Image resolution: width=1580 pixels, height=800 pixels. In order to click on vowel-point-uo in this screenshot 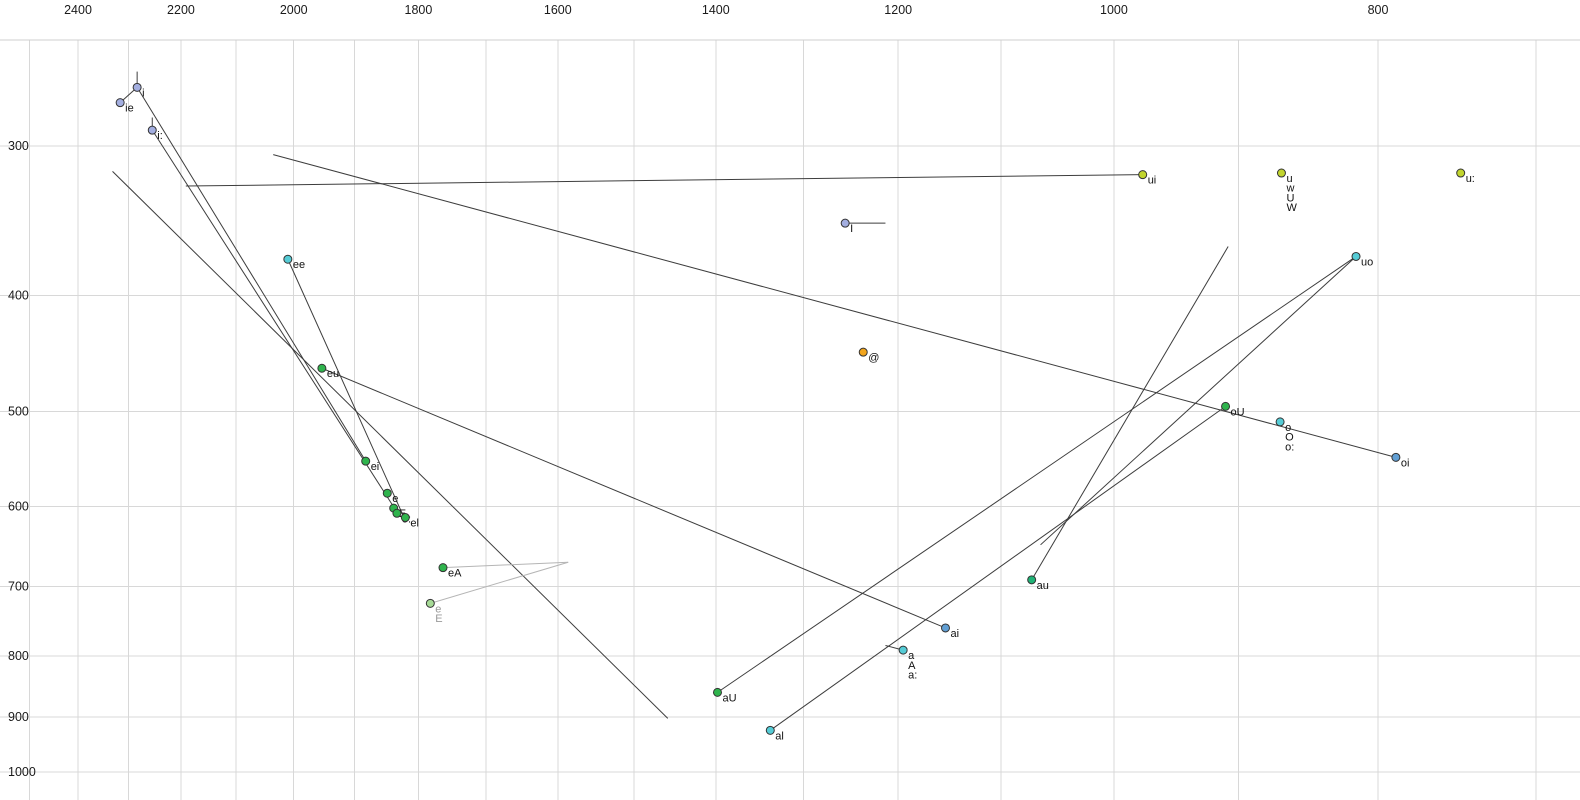, I will do `click(1356, 256)`.